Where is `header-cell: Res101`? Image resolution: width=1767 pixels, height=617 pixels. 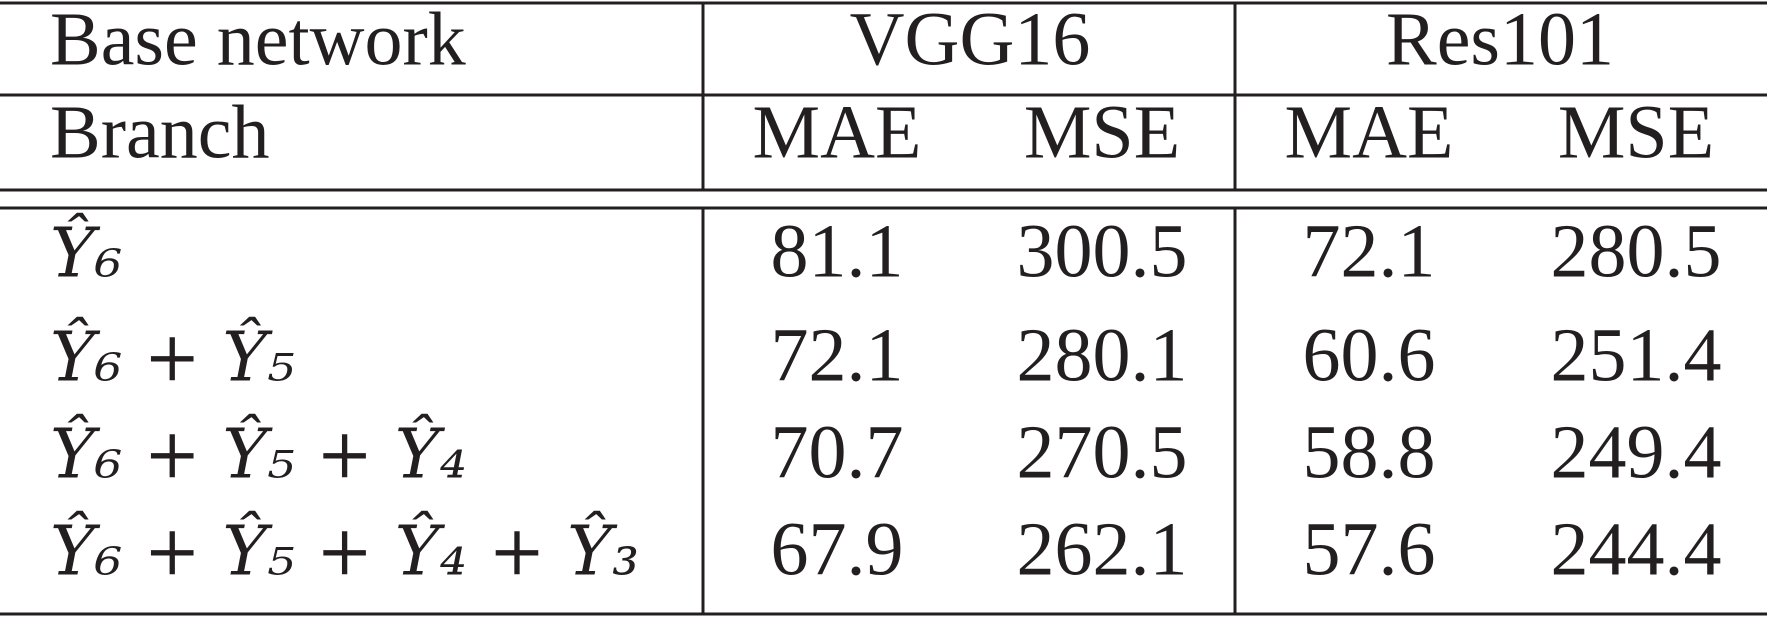 header-cell: Res101 is located at coordinates (1500, 40).